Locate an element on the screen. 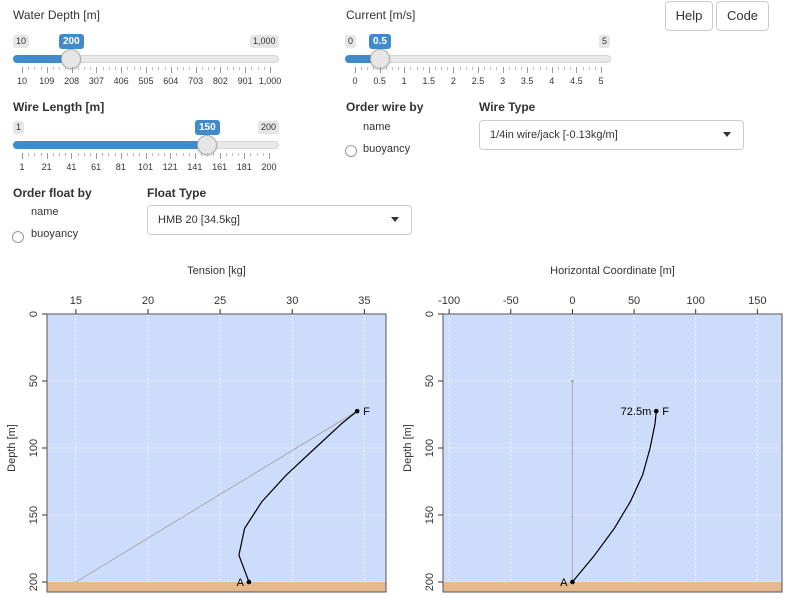 This screenshot has width=792, height=599. slider-tick-label: 1.5 is located at coordinates (429, 81).